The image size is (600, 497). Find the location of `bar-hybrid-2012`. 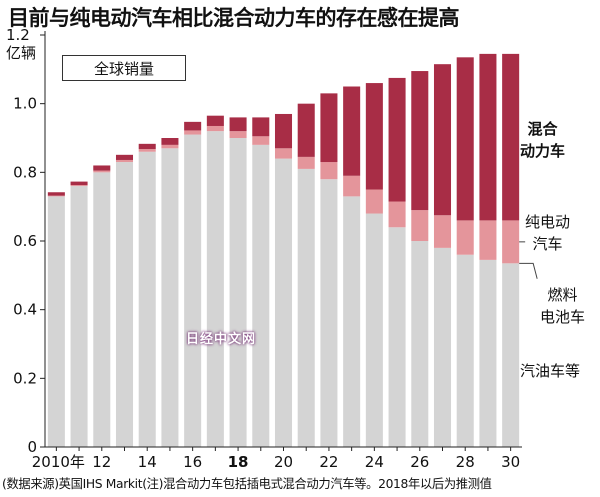

bar-hybrid-2012 is located at coordinates (102, 168).